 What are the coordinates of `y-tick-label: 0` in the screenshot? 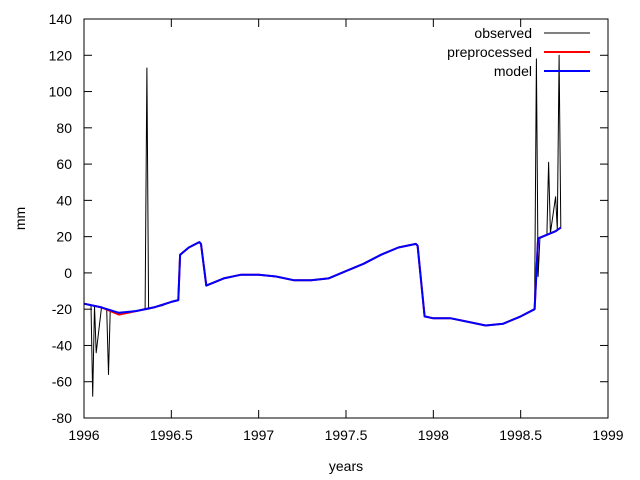 It's located at (68, 273).